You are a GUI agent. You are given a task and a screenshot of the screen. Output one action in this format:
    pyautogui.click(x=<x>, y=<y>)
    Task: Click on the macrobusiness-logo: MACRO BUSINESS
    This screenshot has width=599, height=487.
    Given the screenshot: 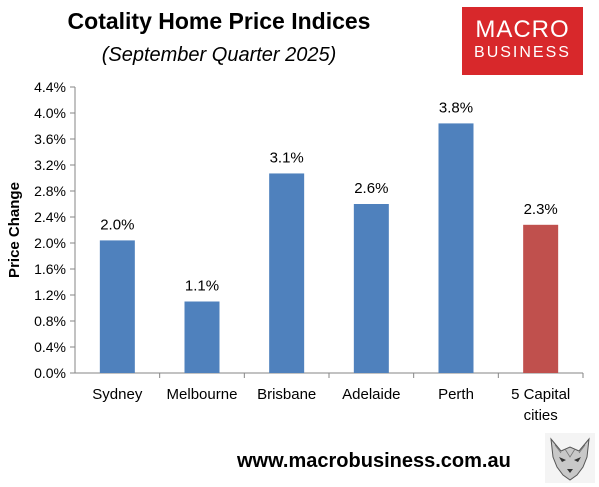 What is the action you would take?
    pyautogui.click(x=522, y=41)
    